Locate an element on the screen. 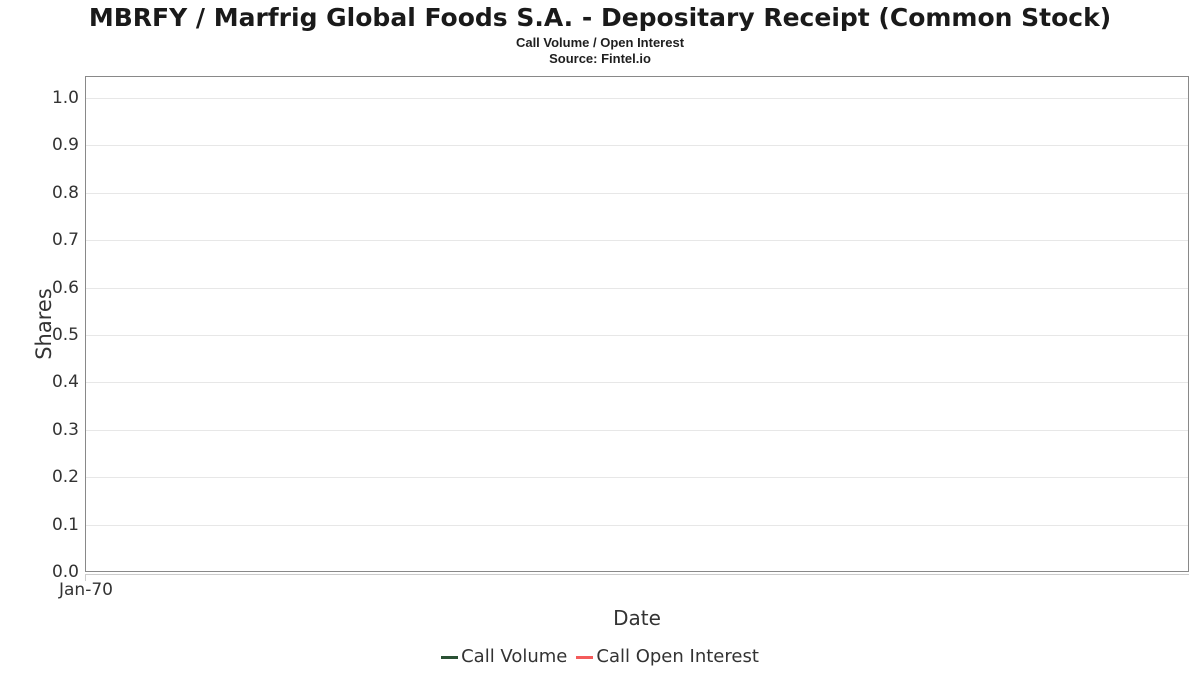  y-axis-tick-labels: 1.0 0.9 0.8 0.7 0.6 0.5 0.4 0.3 0.2 0.1 0.0 is located at coordinates (39, 337).